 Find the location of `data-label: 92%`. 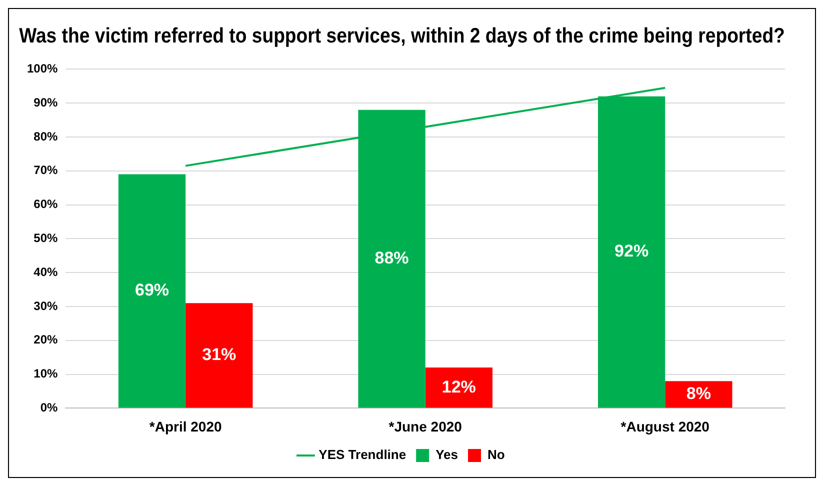

data-label: 92% is located at coordinates (631, 251).